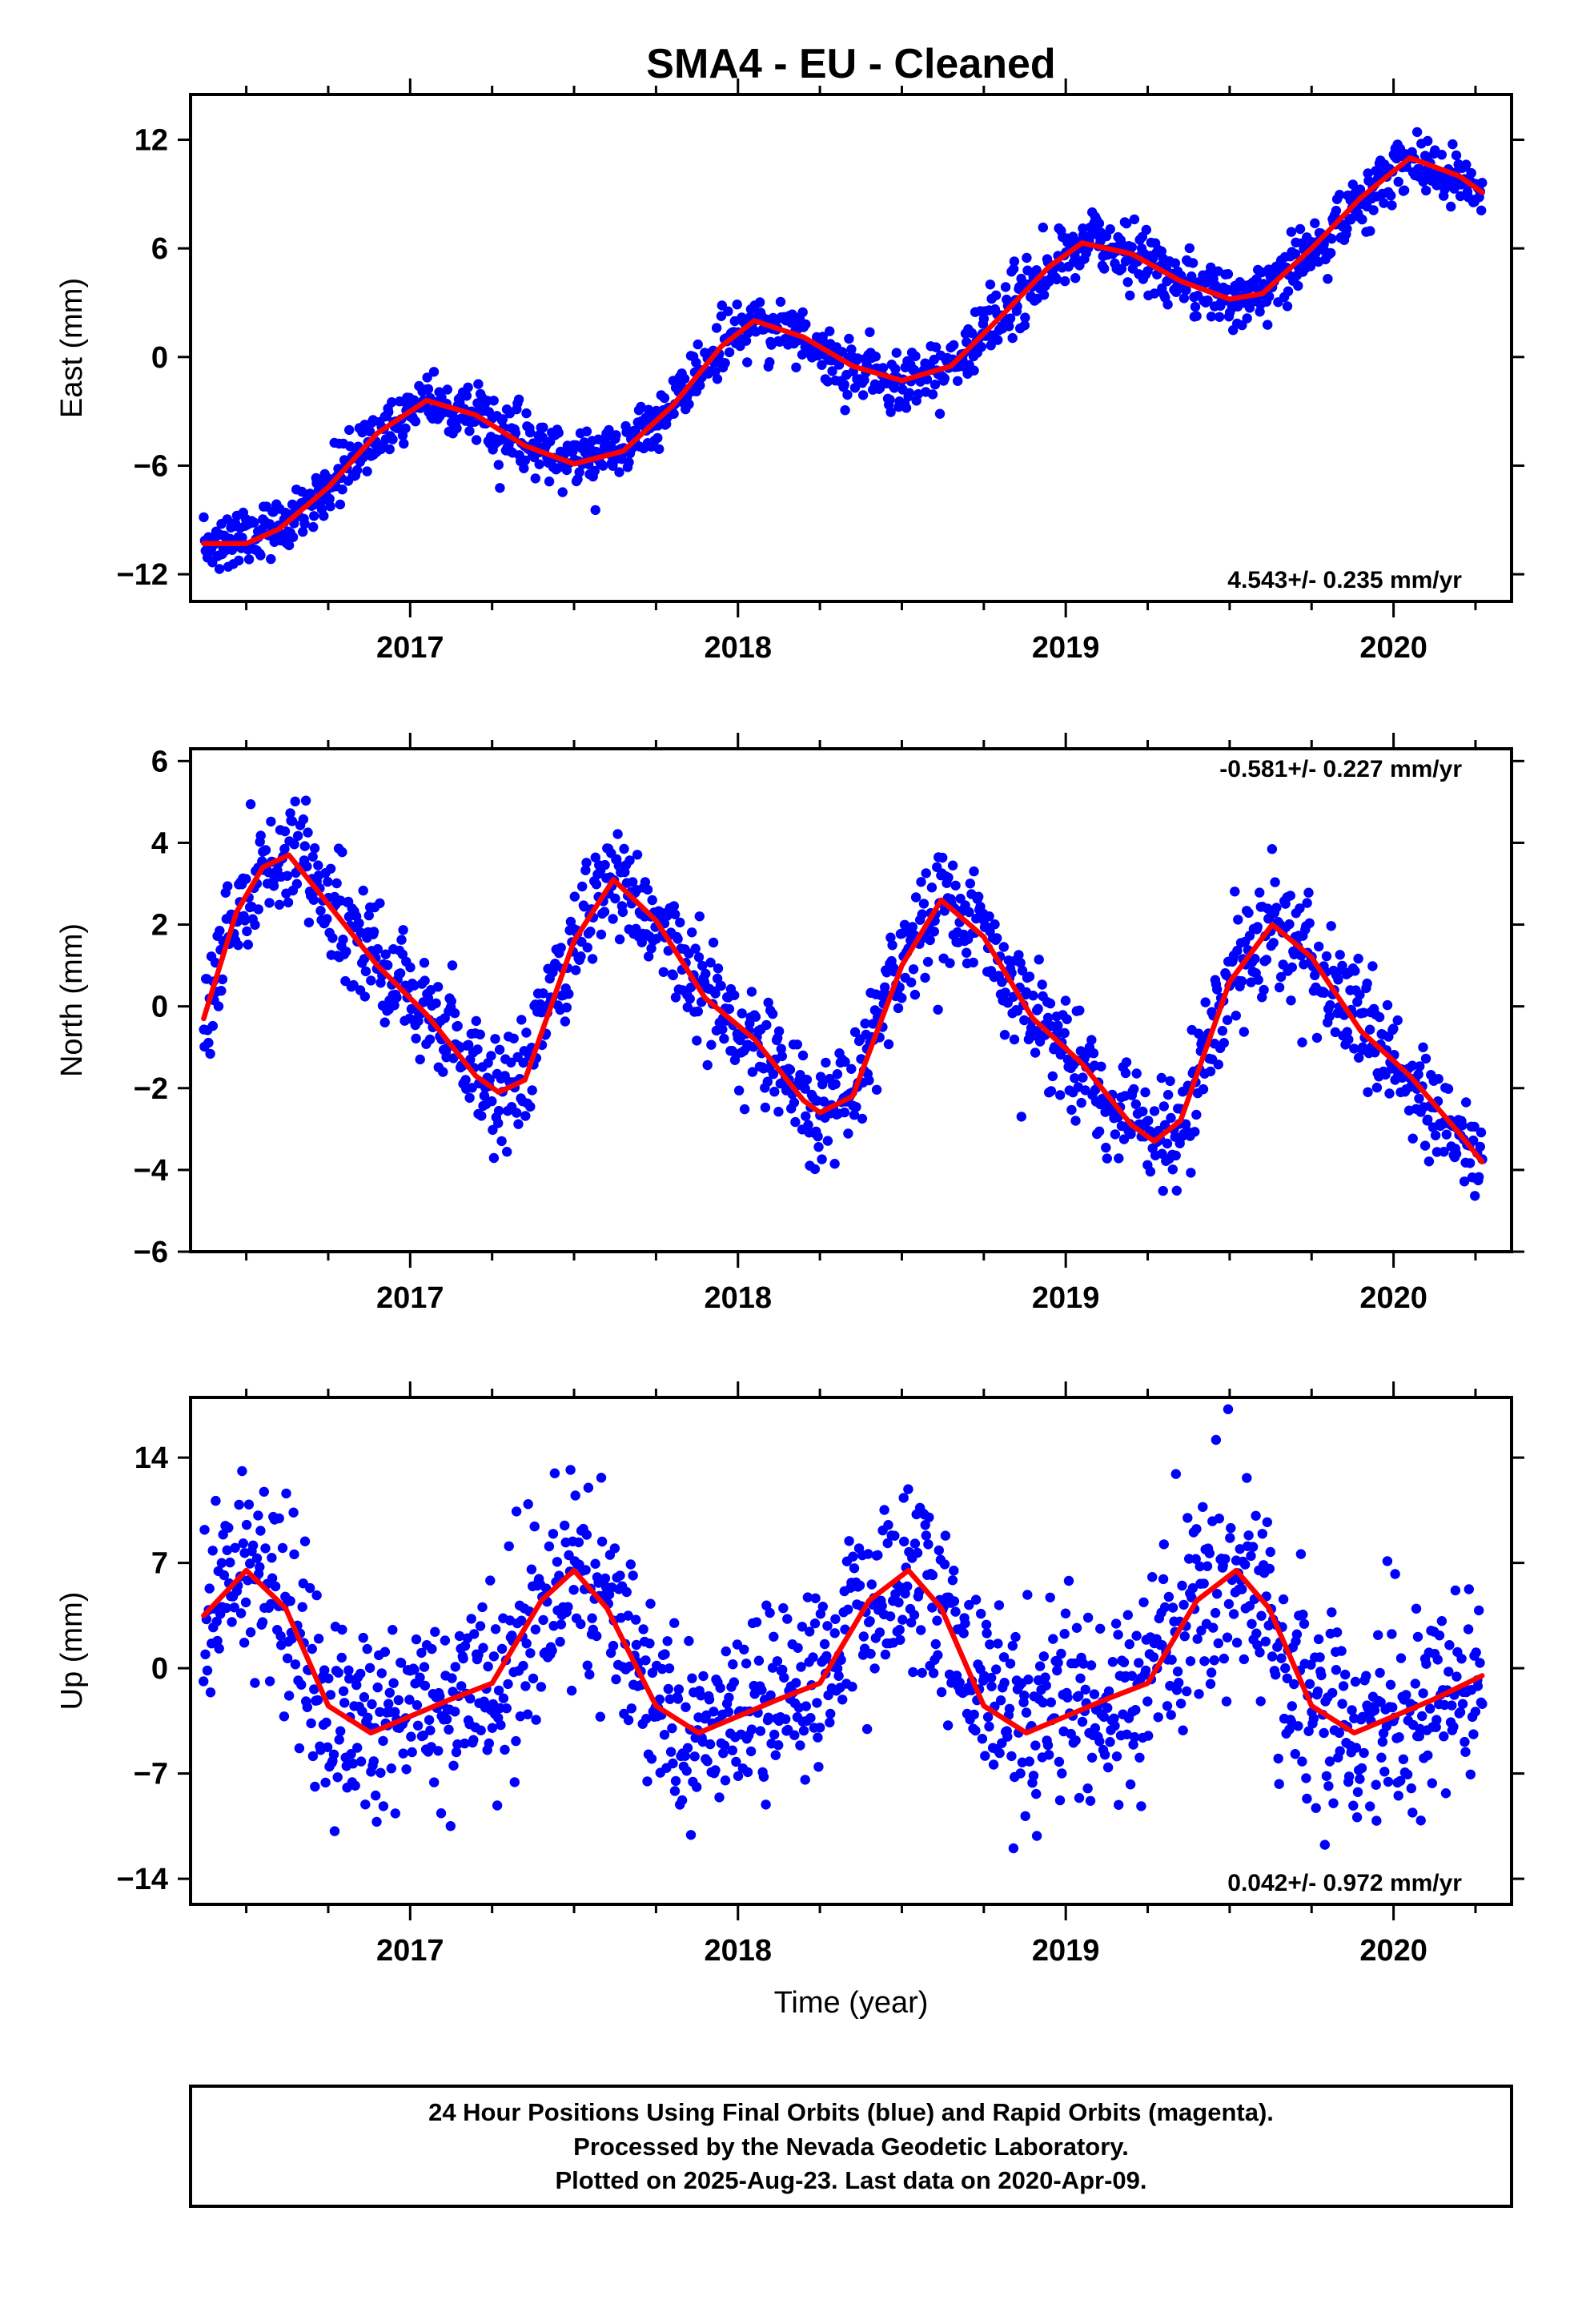 This screenshot has width=1582, height=2324. Describe the element at coordinates (1344, 1883) in the screenshot. I see `up-rate-label: 0.042+/- 0.972 mm/yr` at that location.